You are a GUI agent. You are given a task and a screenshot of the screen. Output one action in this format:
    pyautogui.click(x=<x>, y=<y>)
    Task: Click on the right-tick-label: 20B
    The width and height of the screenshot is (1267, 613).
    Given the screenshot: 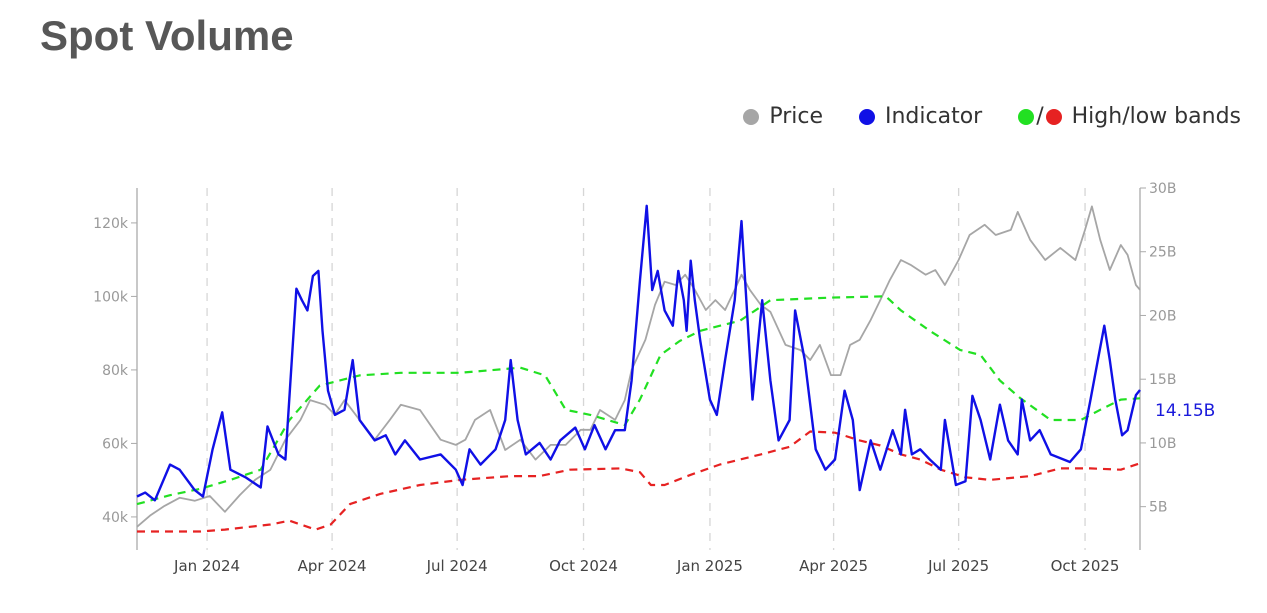 What is the action you would take?
    pyautogui.click(x=1162, y=316)
    